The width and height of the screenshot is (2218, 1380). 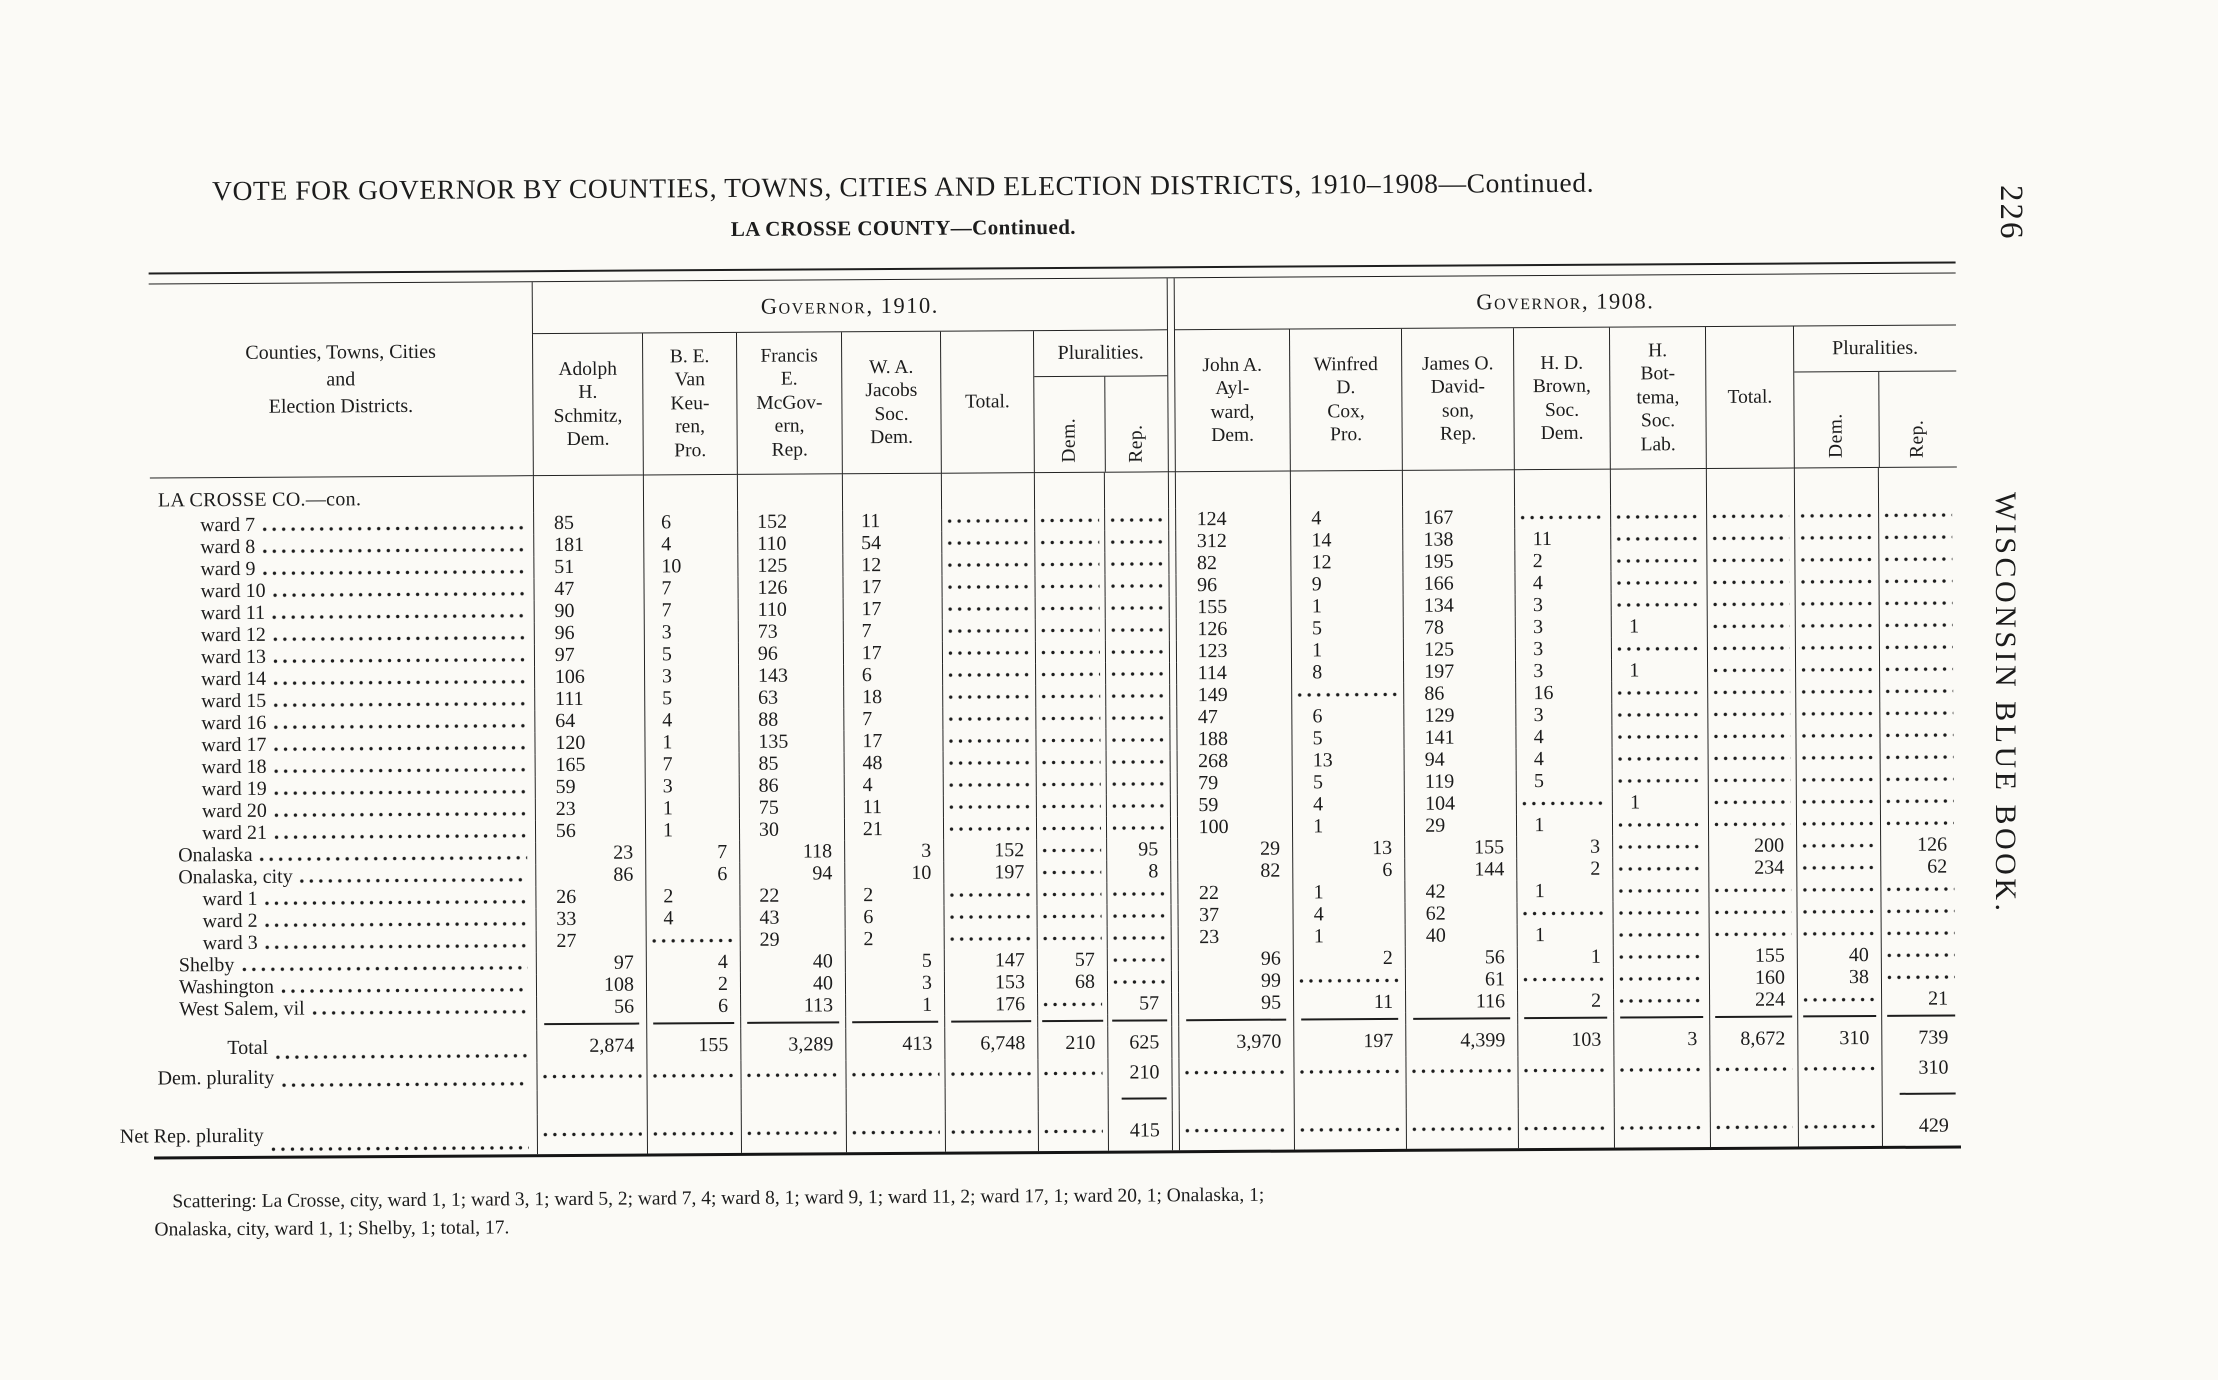 What do you see at coordinates (1208, 892) in the screenshot?
I see `vote-value: 22` at bounding box center [1208, 892].